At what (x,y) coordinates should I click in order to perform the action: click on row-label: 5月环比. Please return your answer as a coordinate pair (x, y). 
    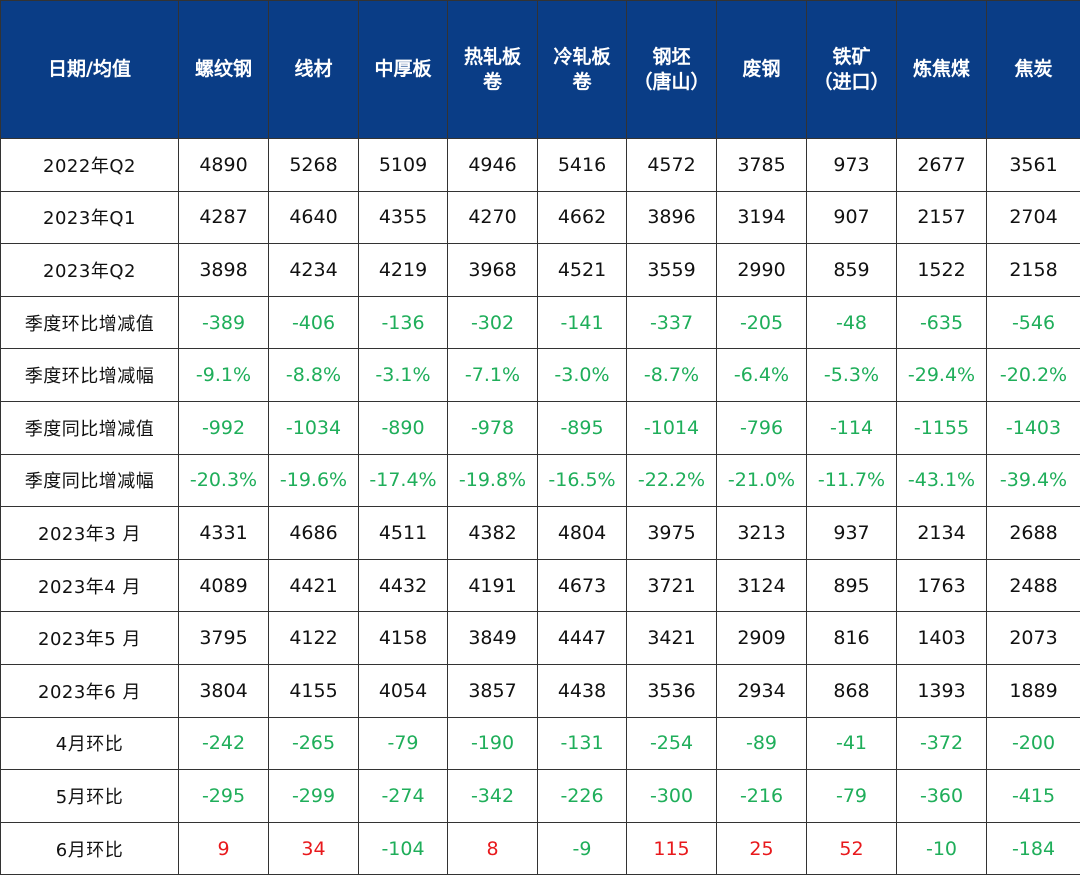
    Looking at the image, I should click on (90, 796).